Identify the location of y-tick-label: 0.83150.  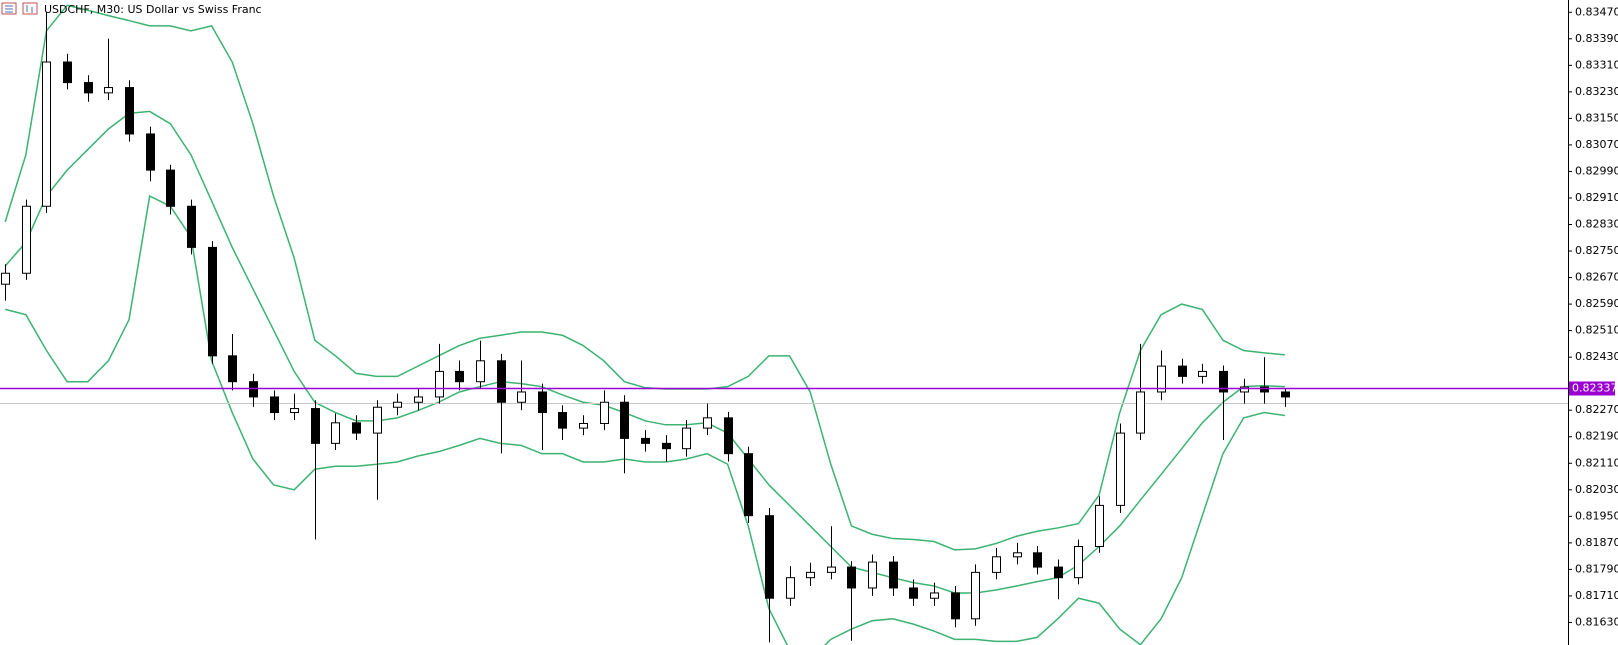
(1596, 117).